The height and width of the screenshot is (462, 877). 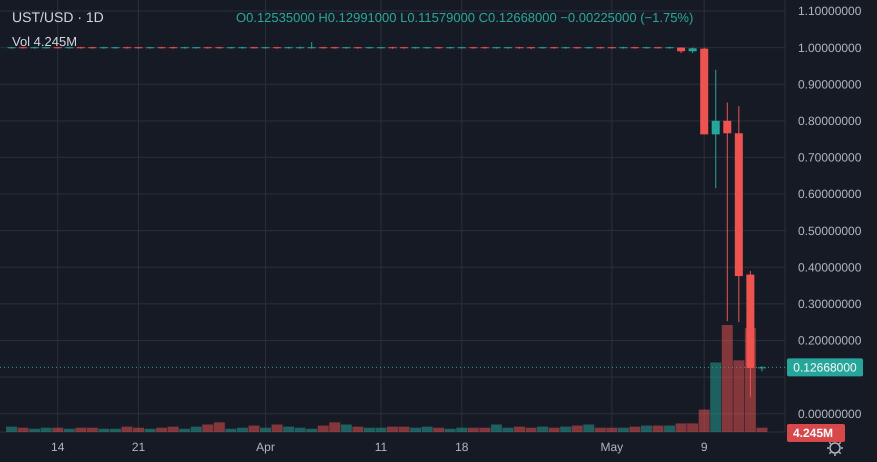 I want to click on x-tick-label: May, so click(x=612, y=447).